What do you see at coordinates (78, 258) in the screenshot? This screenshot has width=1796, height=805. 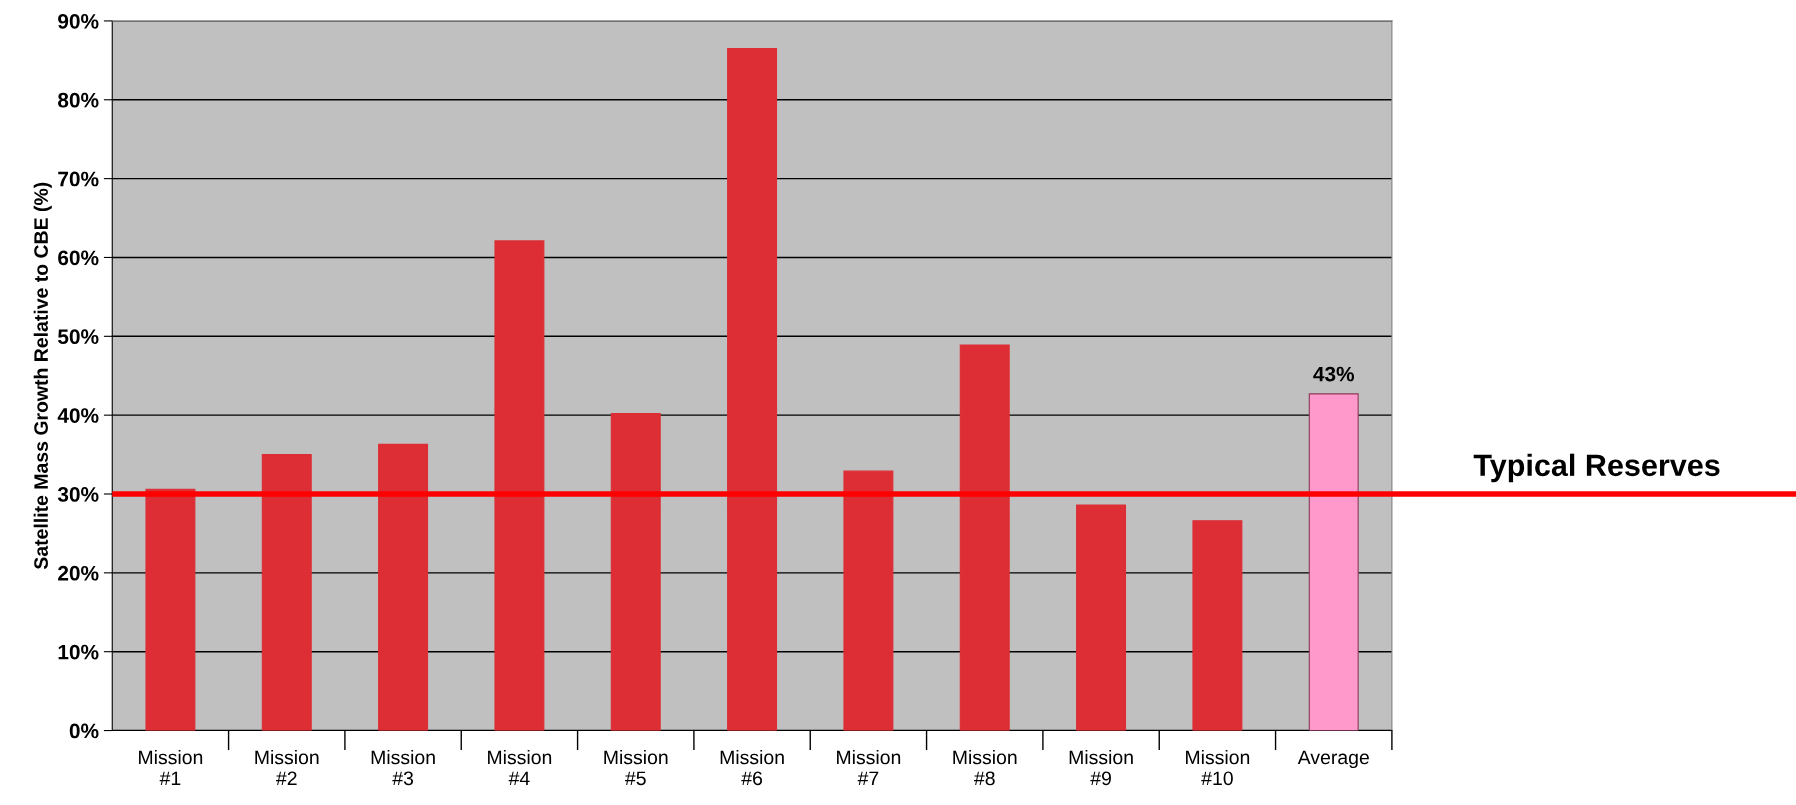 I see `y-tick-label: 60%` at bounding box center [78, 258].